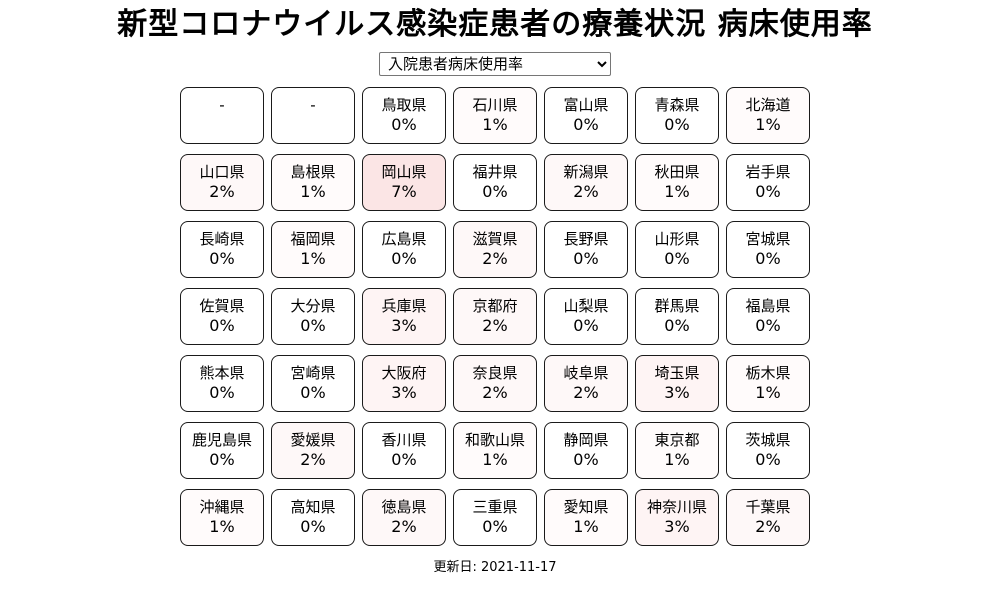 The width and height of the screenshot is (990, 589). I want to click on prefecture-tile: 広島県 0%, so click(404, 249).